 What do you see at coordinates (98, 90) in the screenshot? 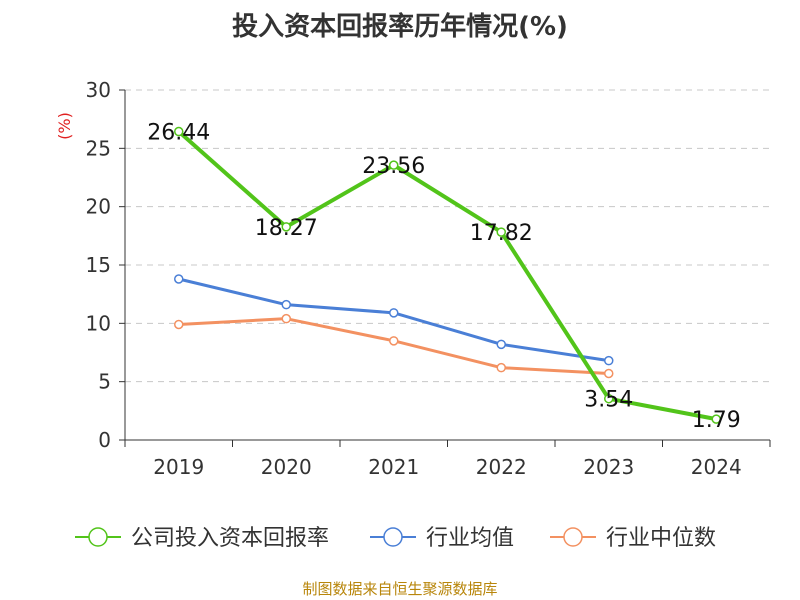
I see `y-tick-label: 30` at bounding box center [98, 90].